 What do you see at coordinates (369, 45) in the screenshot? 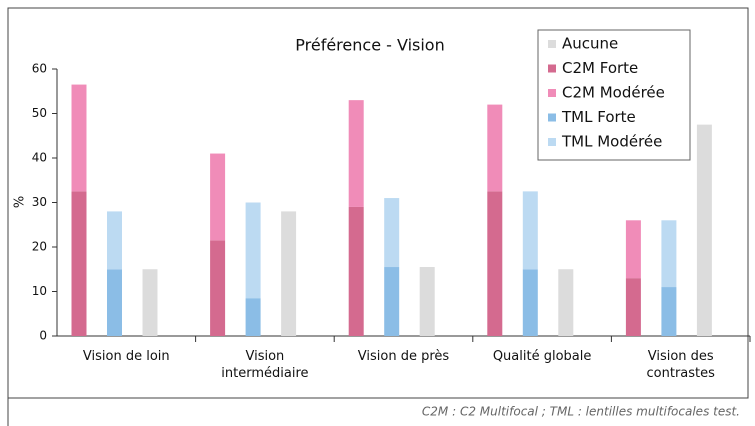
I see `chart-title: Préférence - Vision` at bounding box center [369, 45].